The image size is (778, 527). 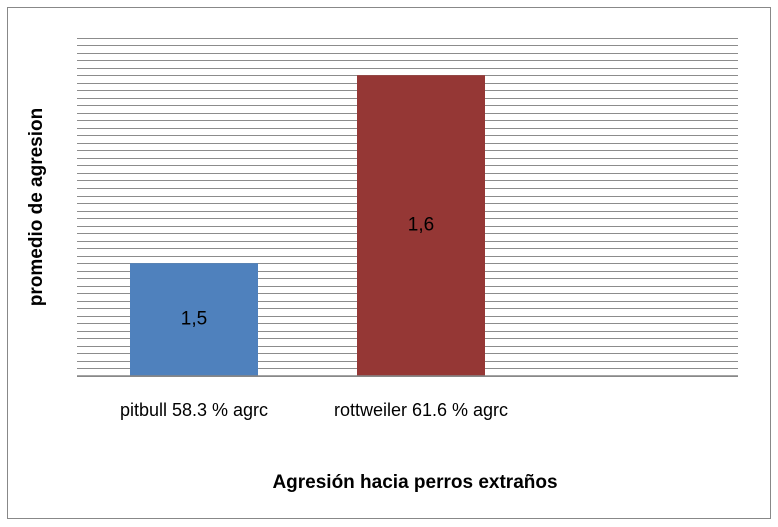 I want to click on data-label: 1,5, so click(x=194, y=319).